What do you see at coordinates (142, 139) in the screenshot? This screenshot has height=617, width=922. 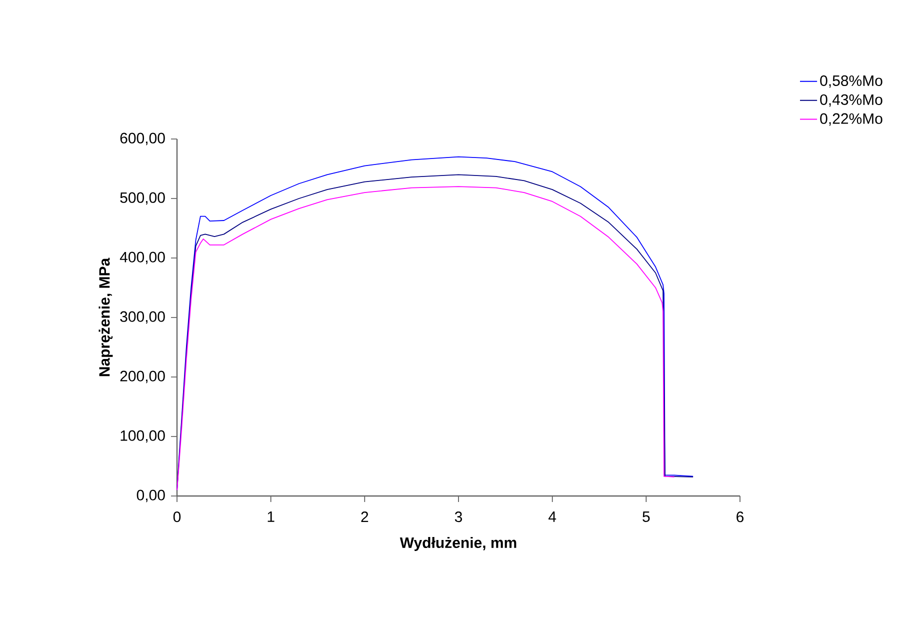 I see `y-tick-label: 600,00` at bounding box center [142, 139].